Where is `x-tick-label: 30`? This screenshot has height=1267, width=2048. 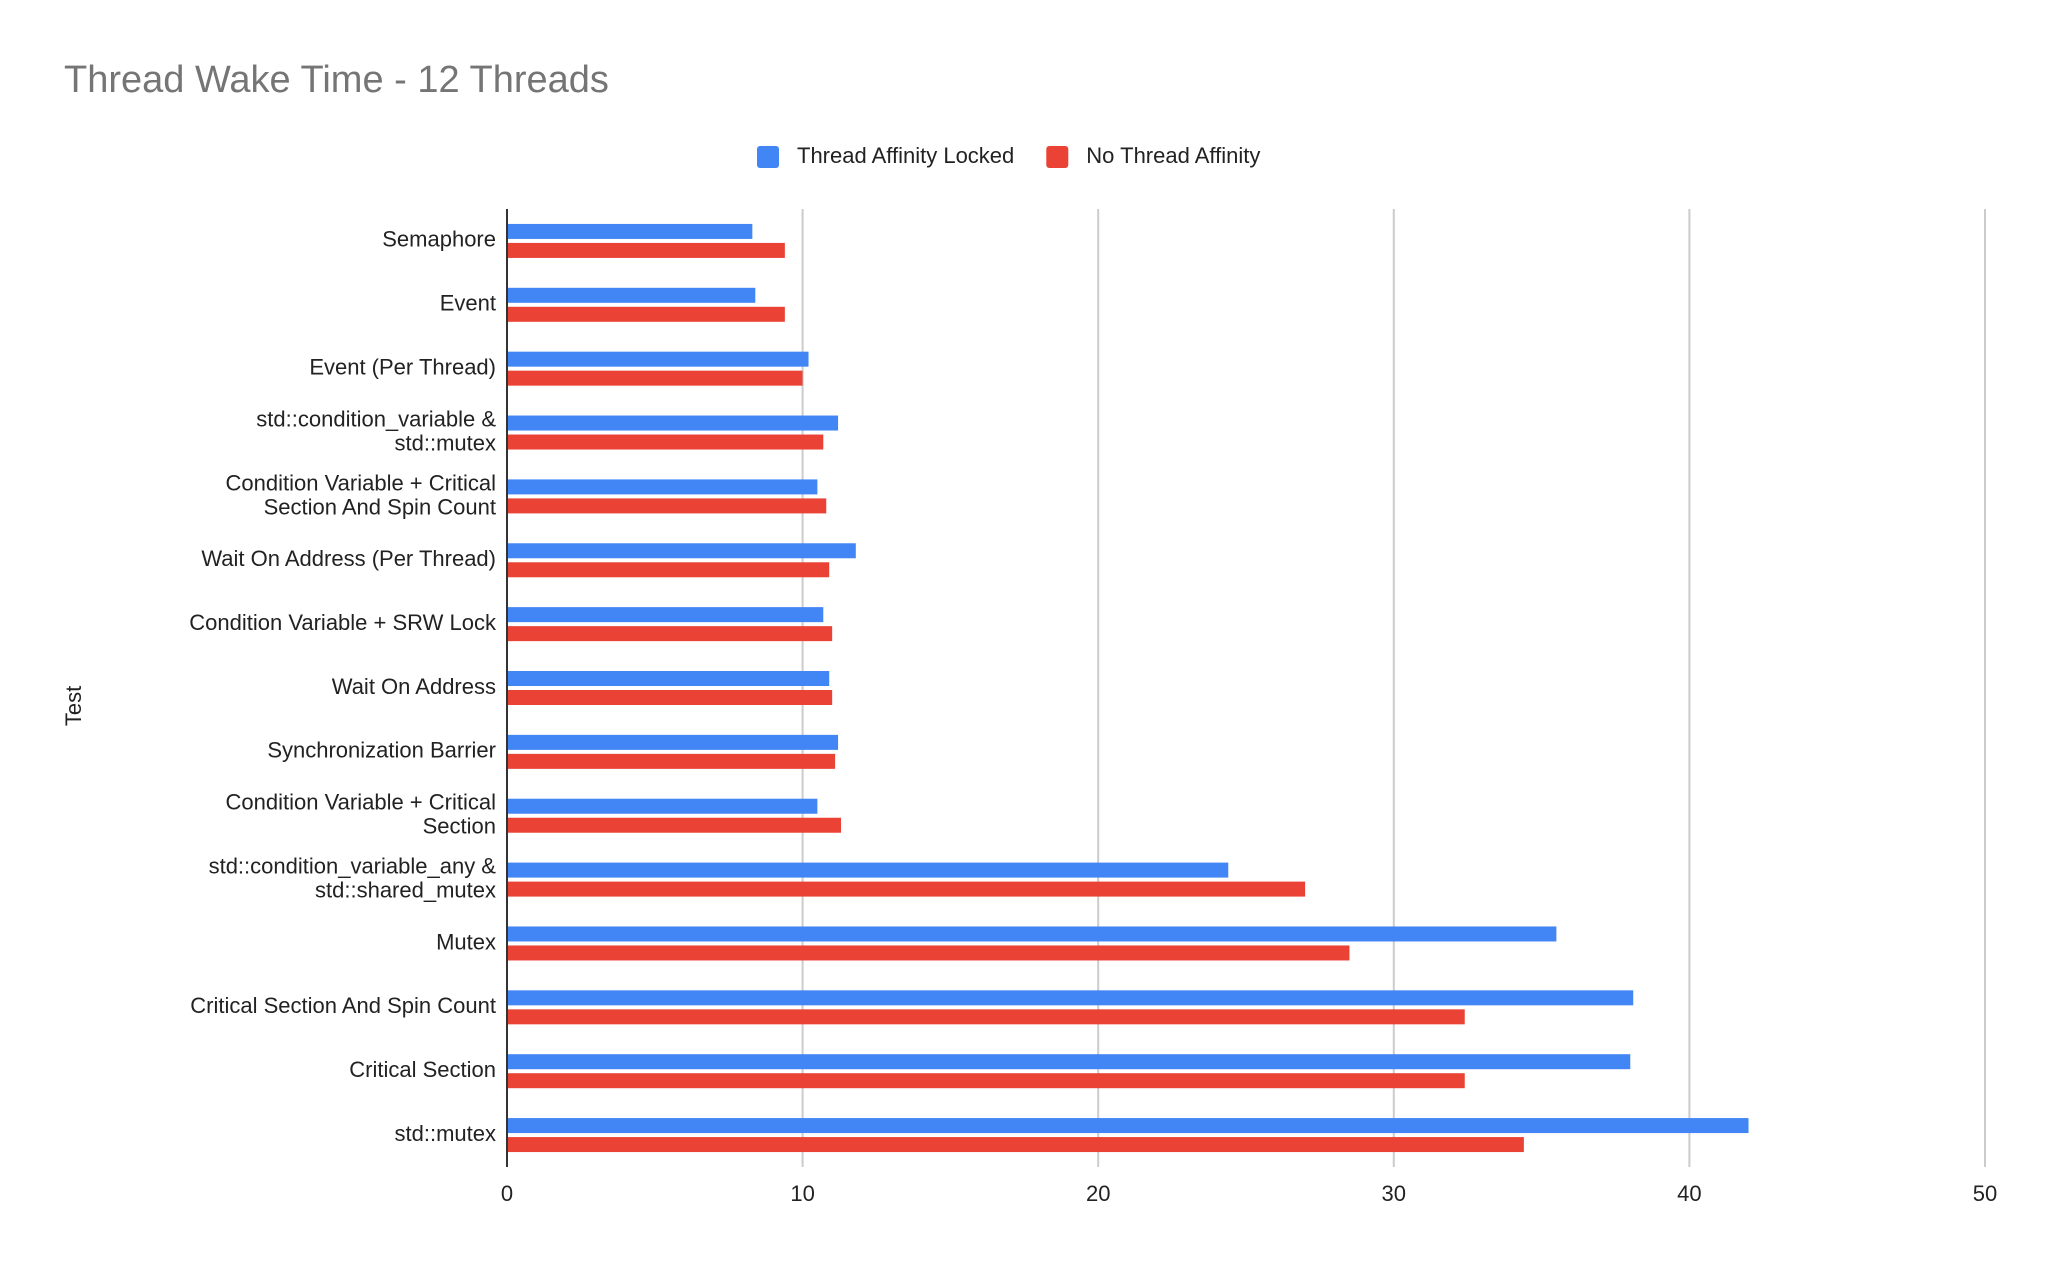
x-tick-label: 30 is located at coordinates (1394, 1193).